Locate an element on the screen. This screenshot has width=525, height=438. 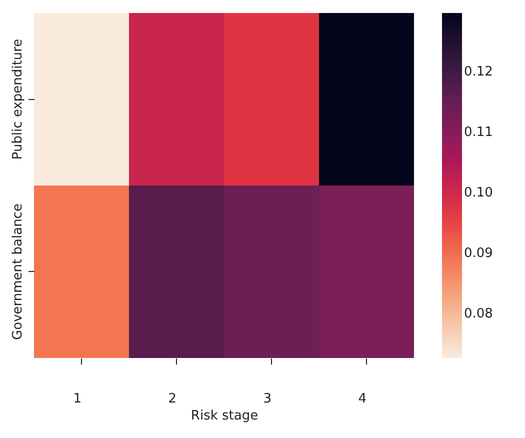
y-tick-label: Government balance is located at coordinates (18, 272).